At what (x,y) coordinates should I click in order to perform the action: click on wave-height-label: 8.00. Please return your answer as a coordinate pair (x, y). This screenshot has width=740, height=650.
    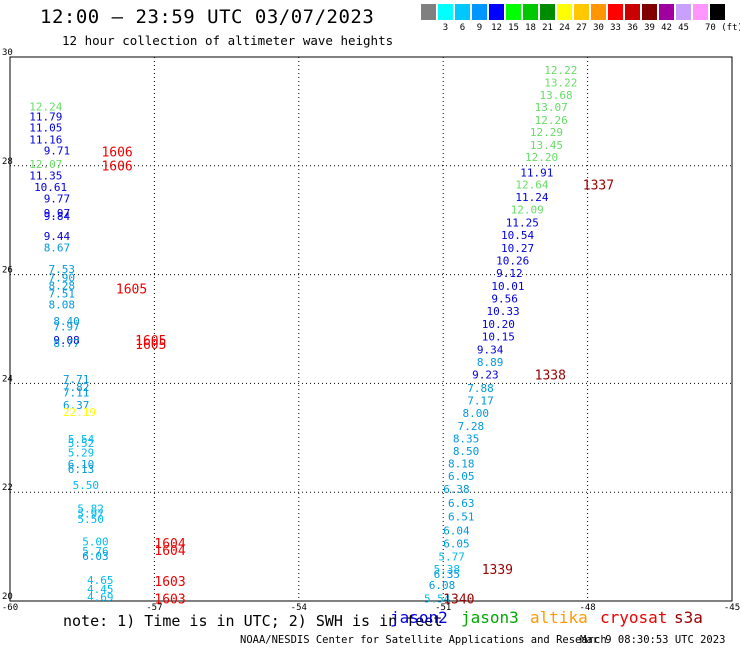
    Looking at the image, I should click on (475, 413).